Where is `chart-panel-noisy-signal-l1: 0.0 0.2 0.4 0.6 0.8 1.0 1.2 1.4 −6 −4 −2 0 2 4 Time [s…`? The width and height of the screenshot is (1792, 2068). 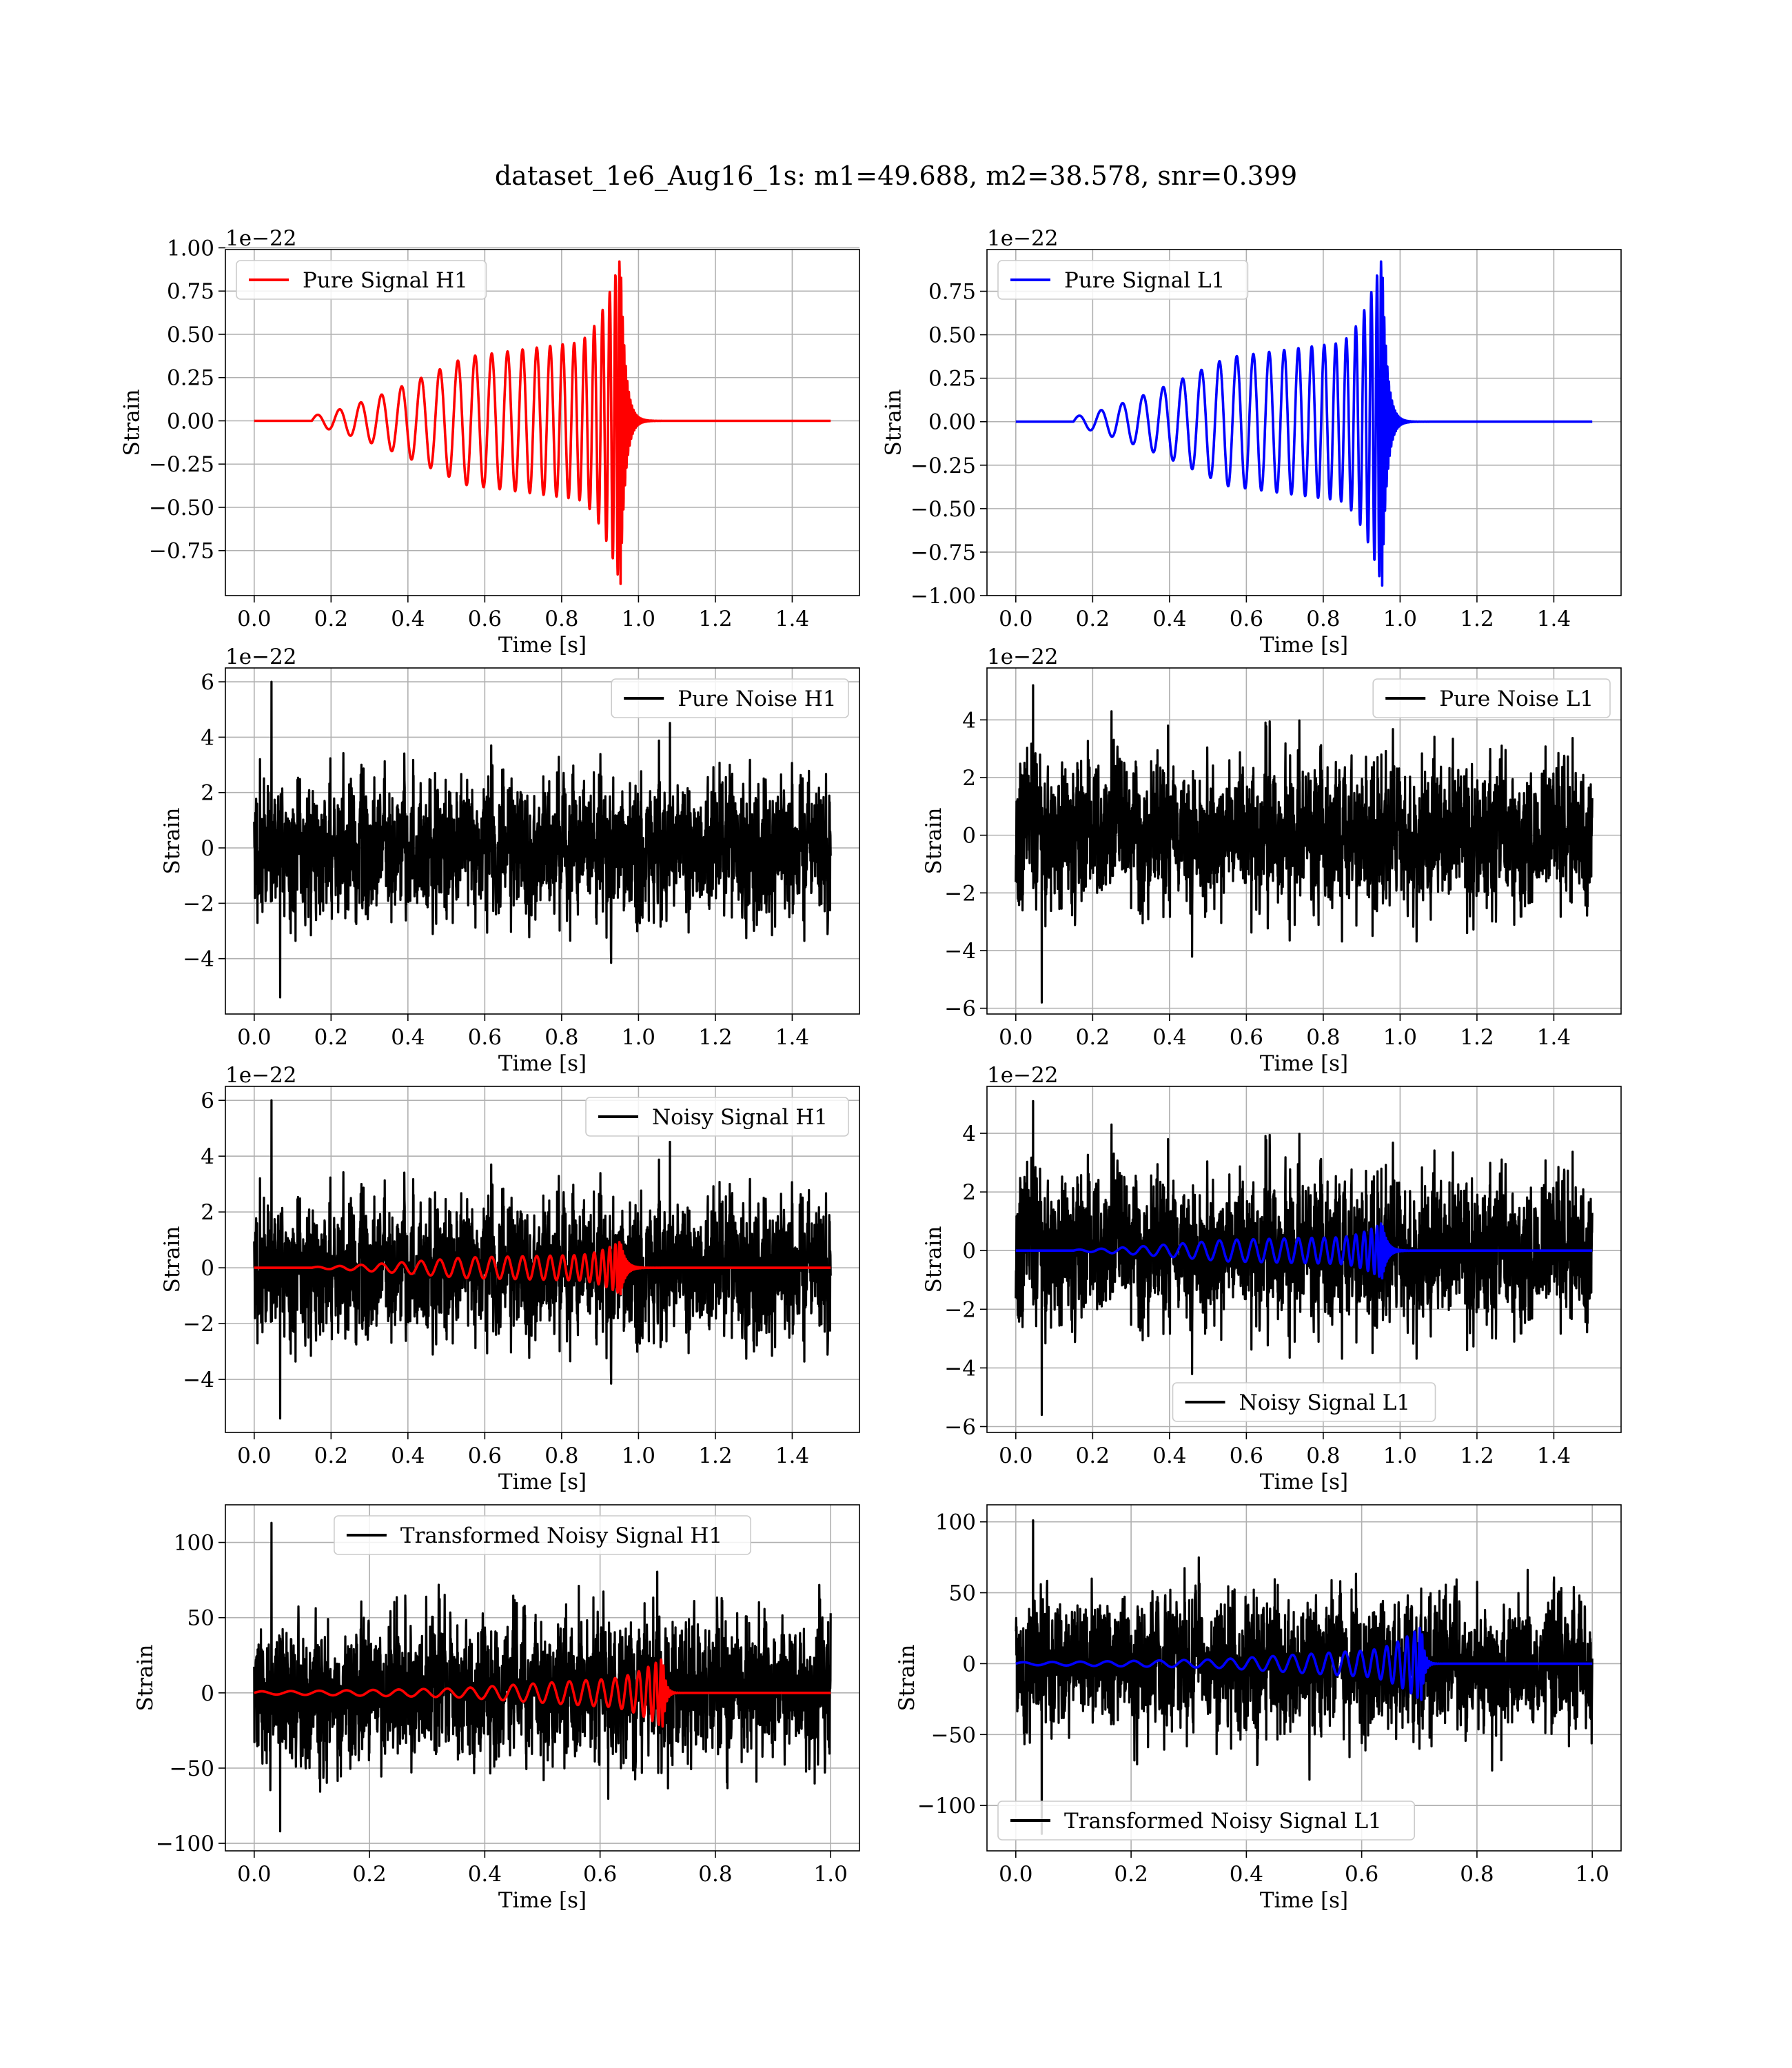
chart-panel-noisy-signal-l1: 0.0 0.2 0.4 0.6 0.8 1.0 1.2 1.4 −6 −4 −2 0 2 4 Time [s… is located at coordinates (1272, 1278).